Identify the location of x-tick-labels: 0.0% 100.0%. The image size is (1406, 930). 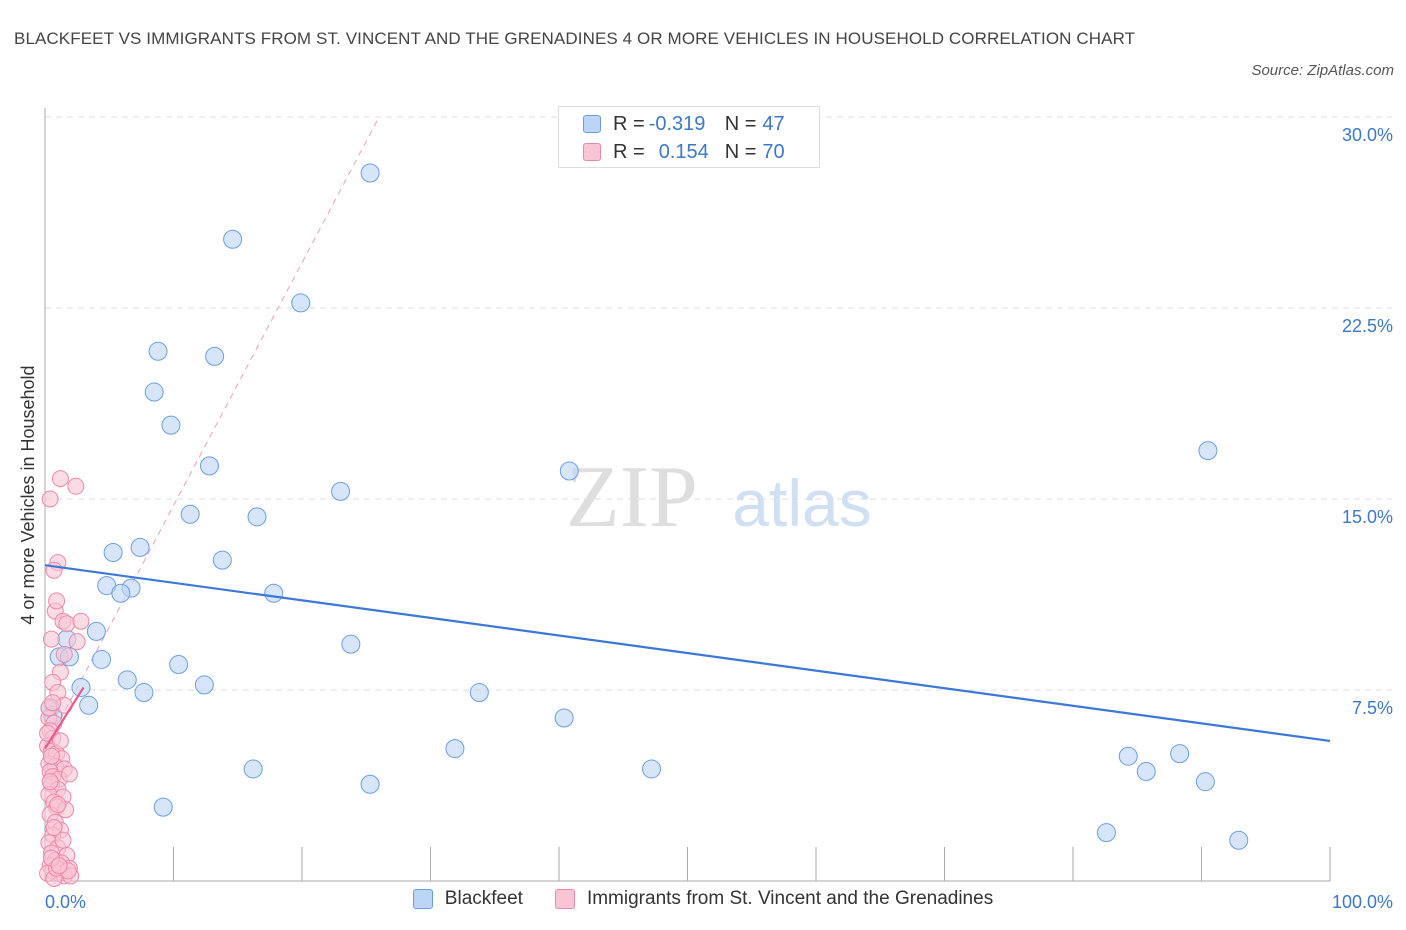
(719, 902).